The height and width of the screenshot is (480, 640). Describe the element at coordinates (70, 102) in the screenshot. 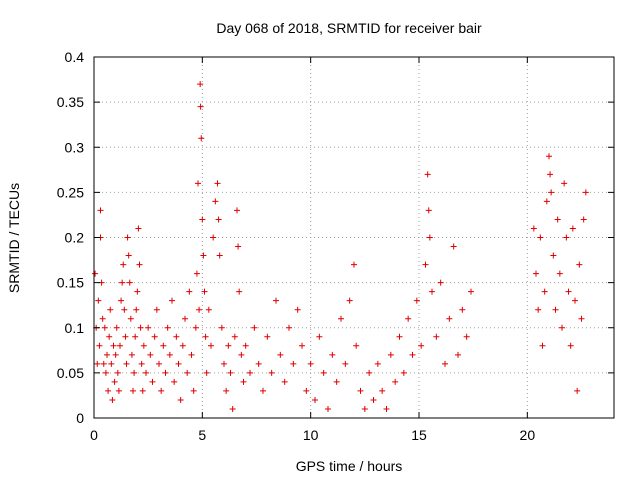

I see `y-tick-label: 0.35` at that location.